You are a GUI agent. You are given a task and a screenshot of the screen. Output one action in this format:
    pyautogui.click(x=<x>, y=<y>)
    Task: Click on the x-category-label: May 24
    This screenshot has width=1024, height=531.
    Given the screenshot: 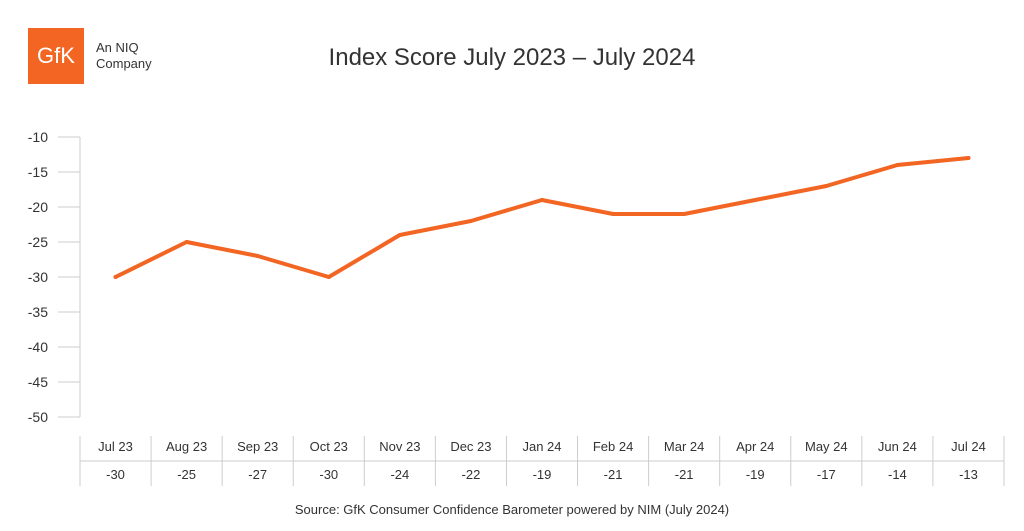 What is the action you would take?
    pyautogui.click(x=826, y=446)
    